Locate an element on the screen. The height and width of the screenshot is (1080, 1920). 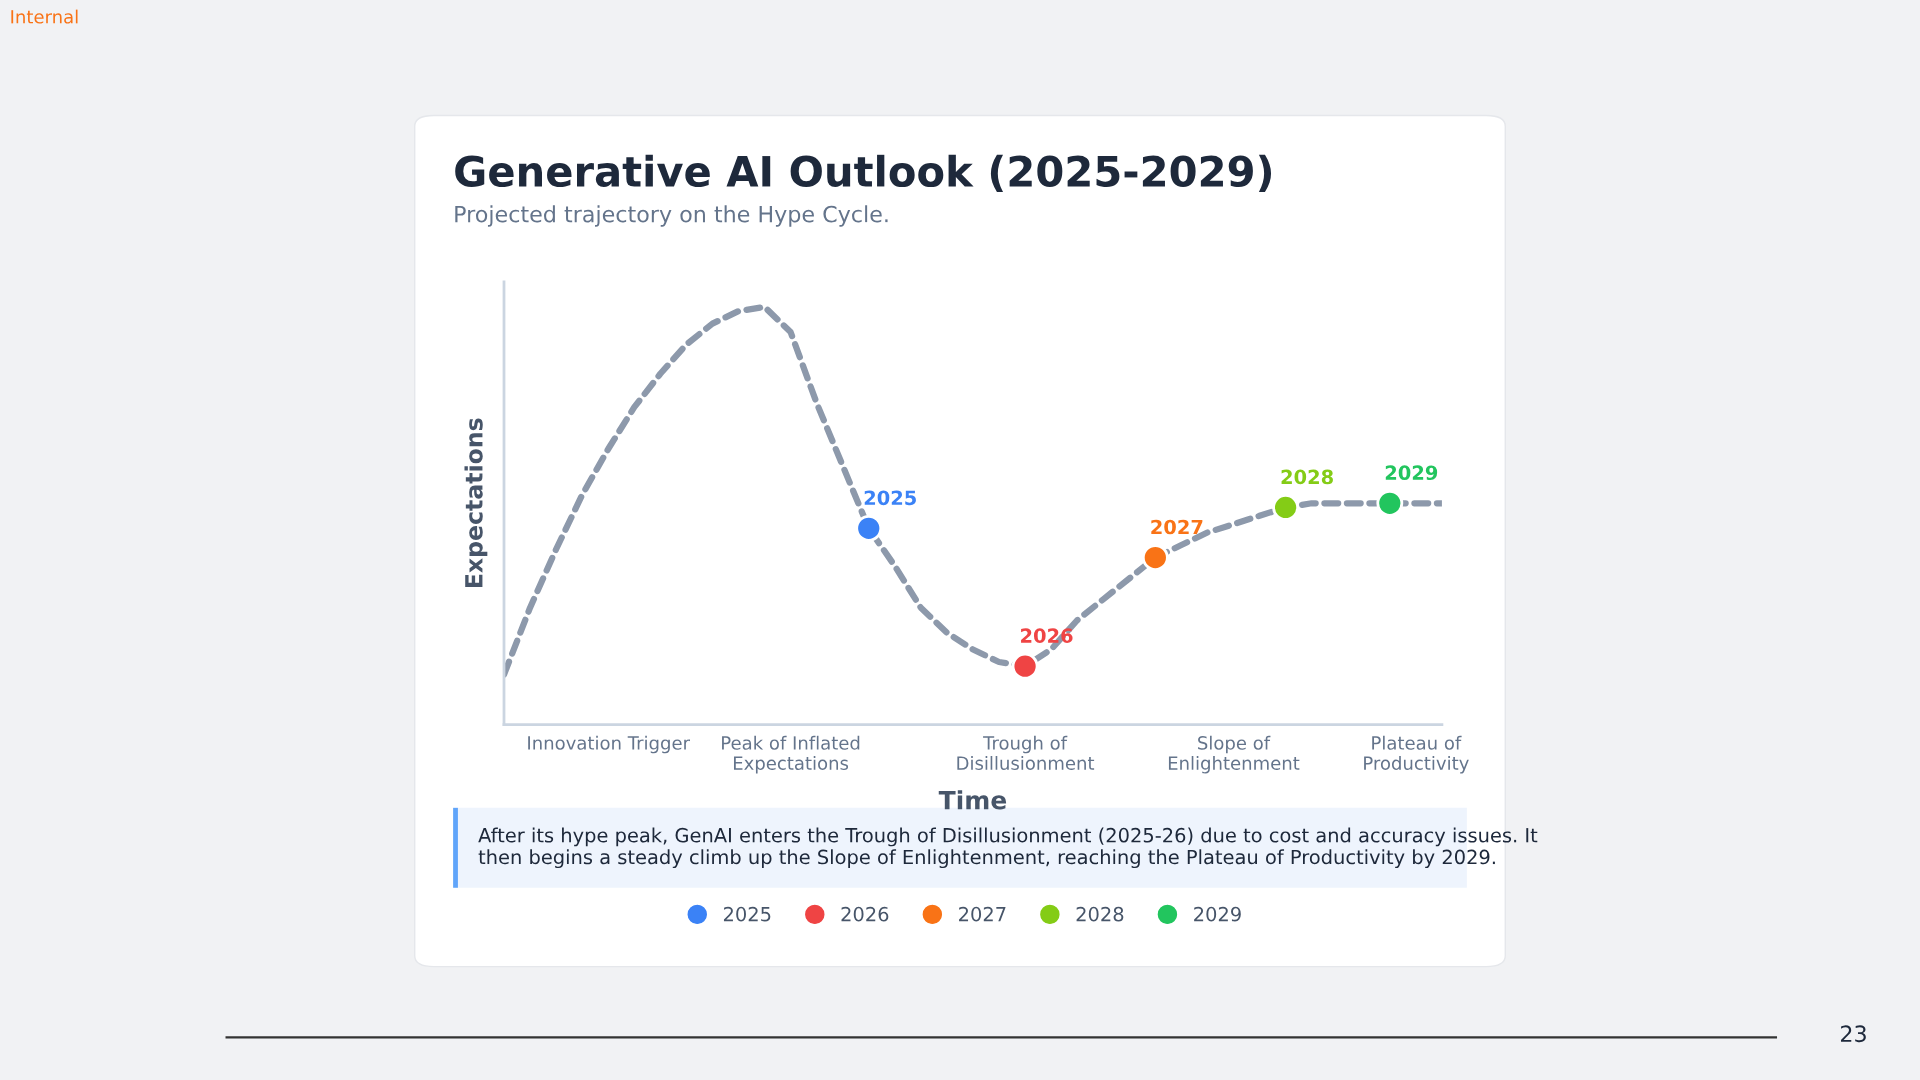
x-tick-label: Plateau of Productivity is located at coordinates (1416, 754).